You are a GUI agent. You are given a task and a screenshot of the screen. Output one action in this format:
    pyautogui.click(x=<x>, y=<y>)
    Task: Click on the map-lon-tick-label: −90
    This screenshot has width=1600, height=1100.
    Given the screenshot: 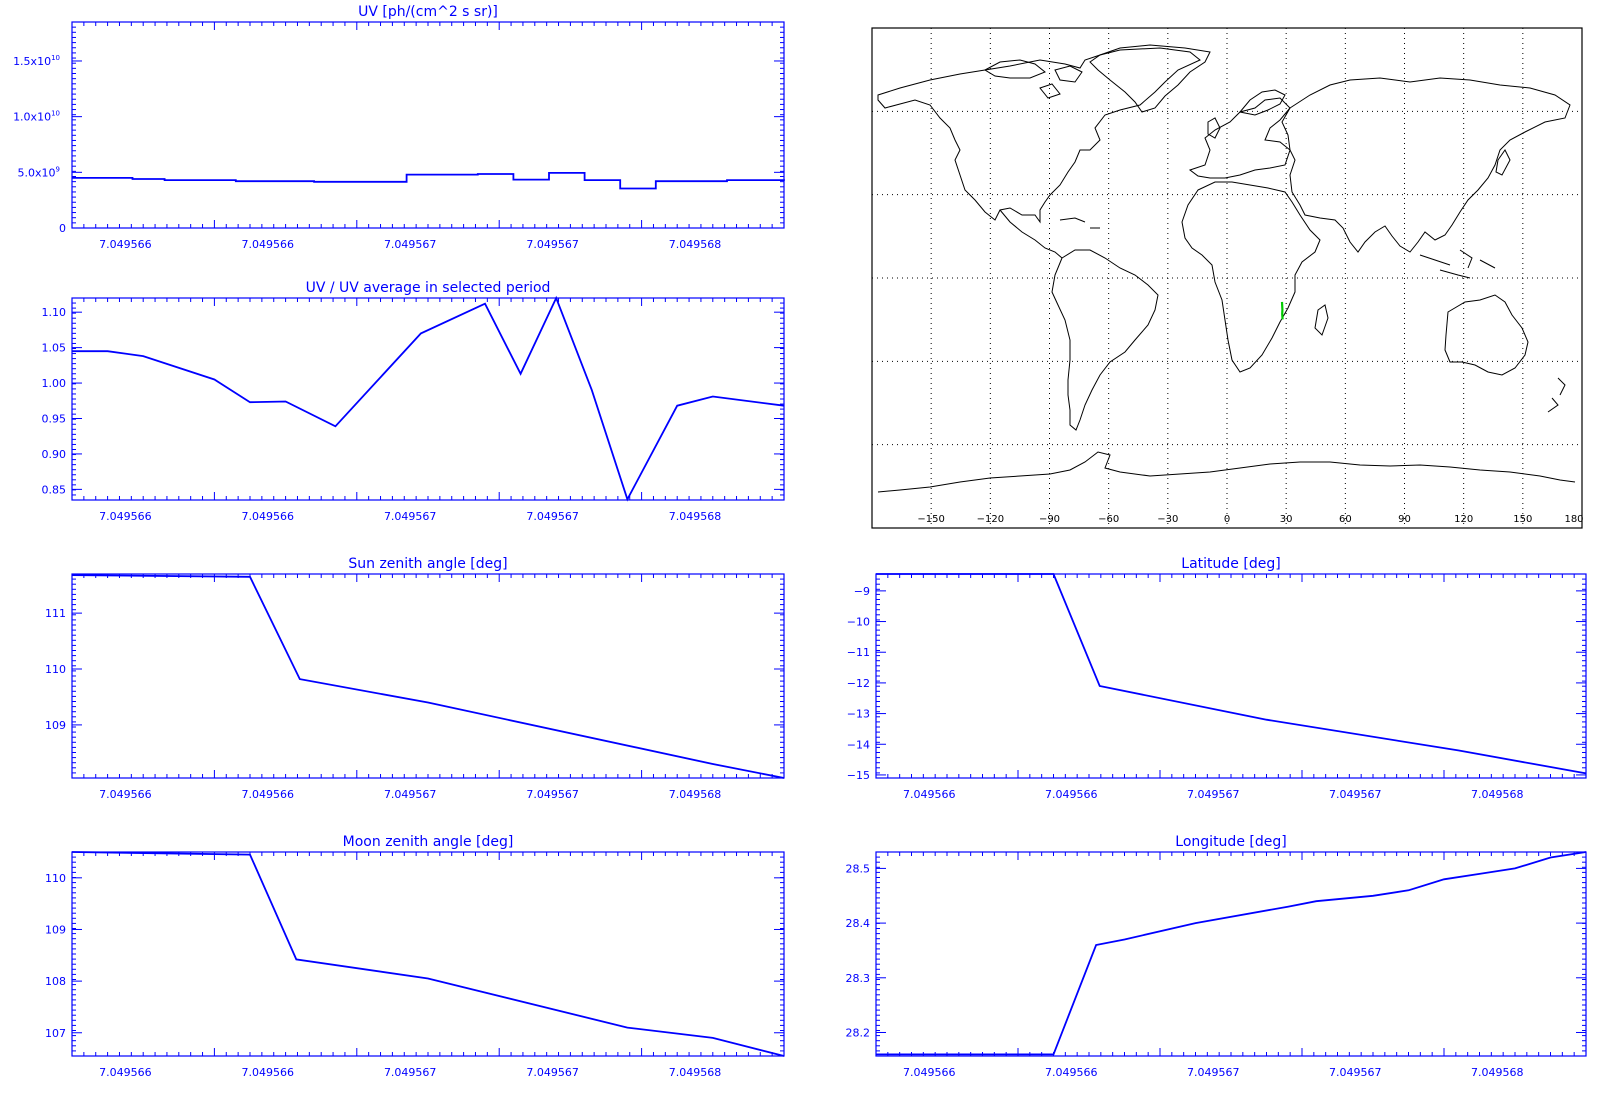 What is the action you would take?
    pyautogui.click(x=1049, y=519)
    